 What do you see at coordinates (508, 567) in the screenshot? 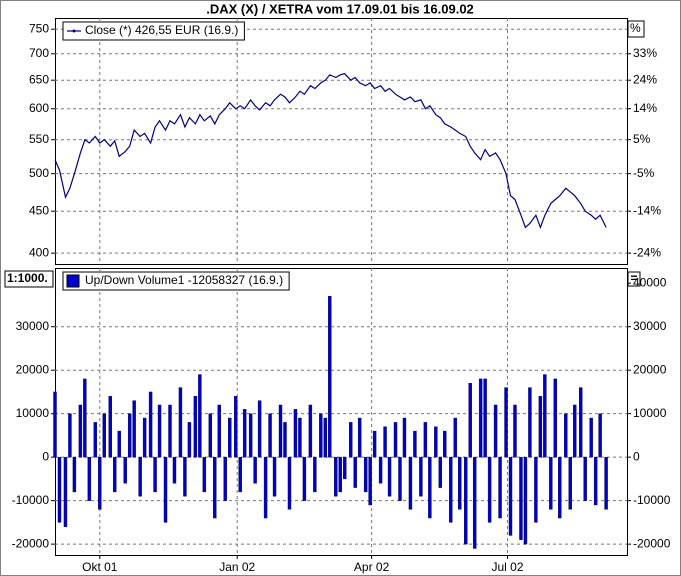
I see `x-tick-label: Jul 02` at bounding box center [508, 567].